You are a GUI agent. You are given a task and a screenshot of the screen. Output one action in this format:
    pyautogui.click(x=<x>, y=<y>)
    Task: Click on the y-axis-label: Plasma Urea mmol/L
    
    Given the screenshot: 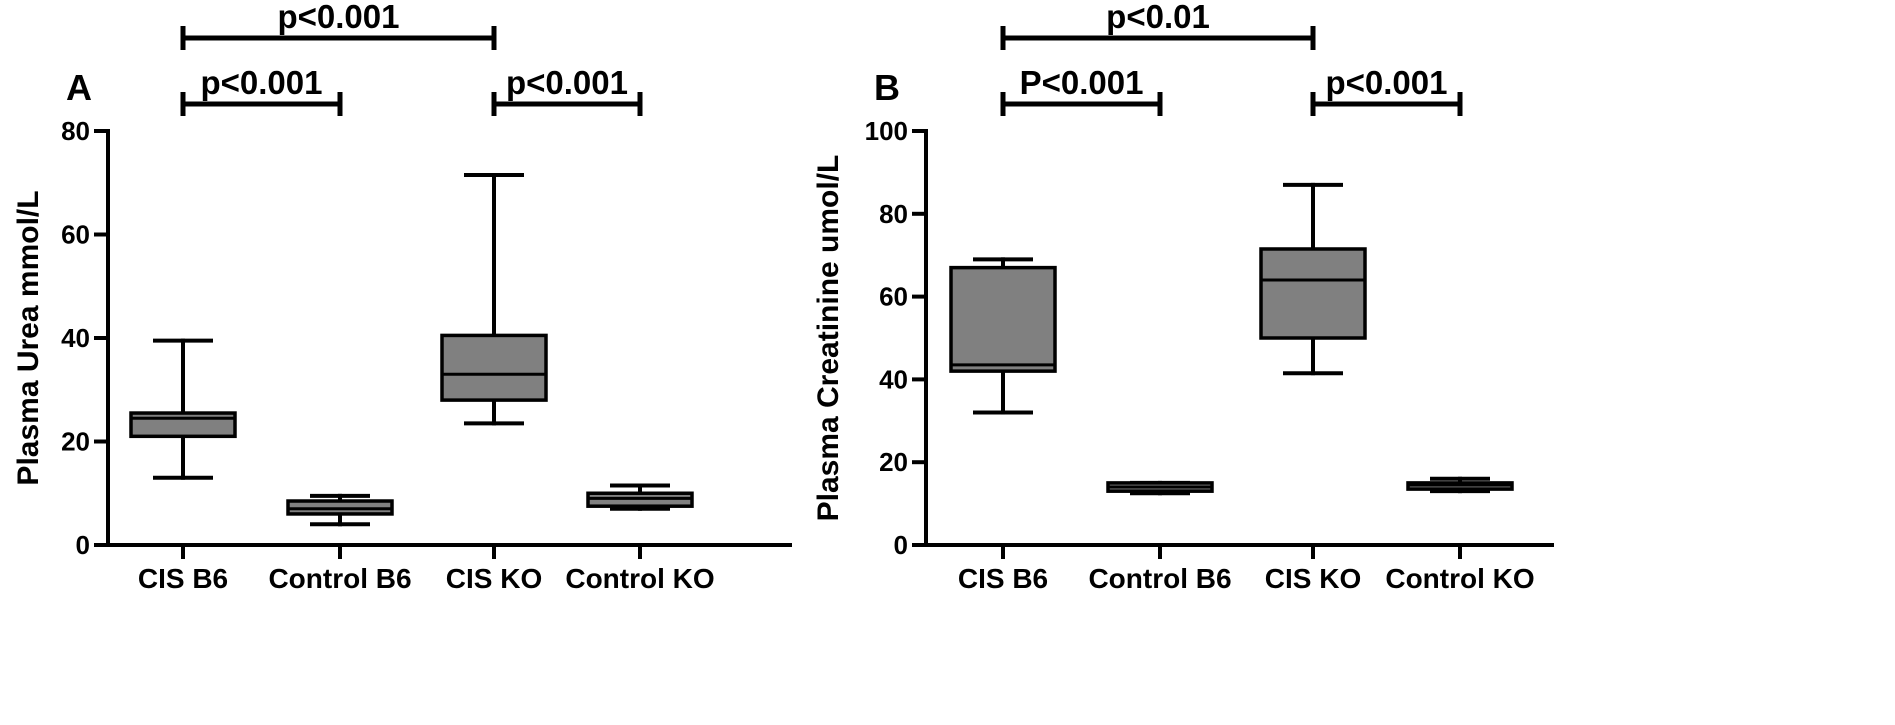 What is the action you would take?
    pyautogui.click(x=28, y=337)
    